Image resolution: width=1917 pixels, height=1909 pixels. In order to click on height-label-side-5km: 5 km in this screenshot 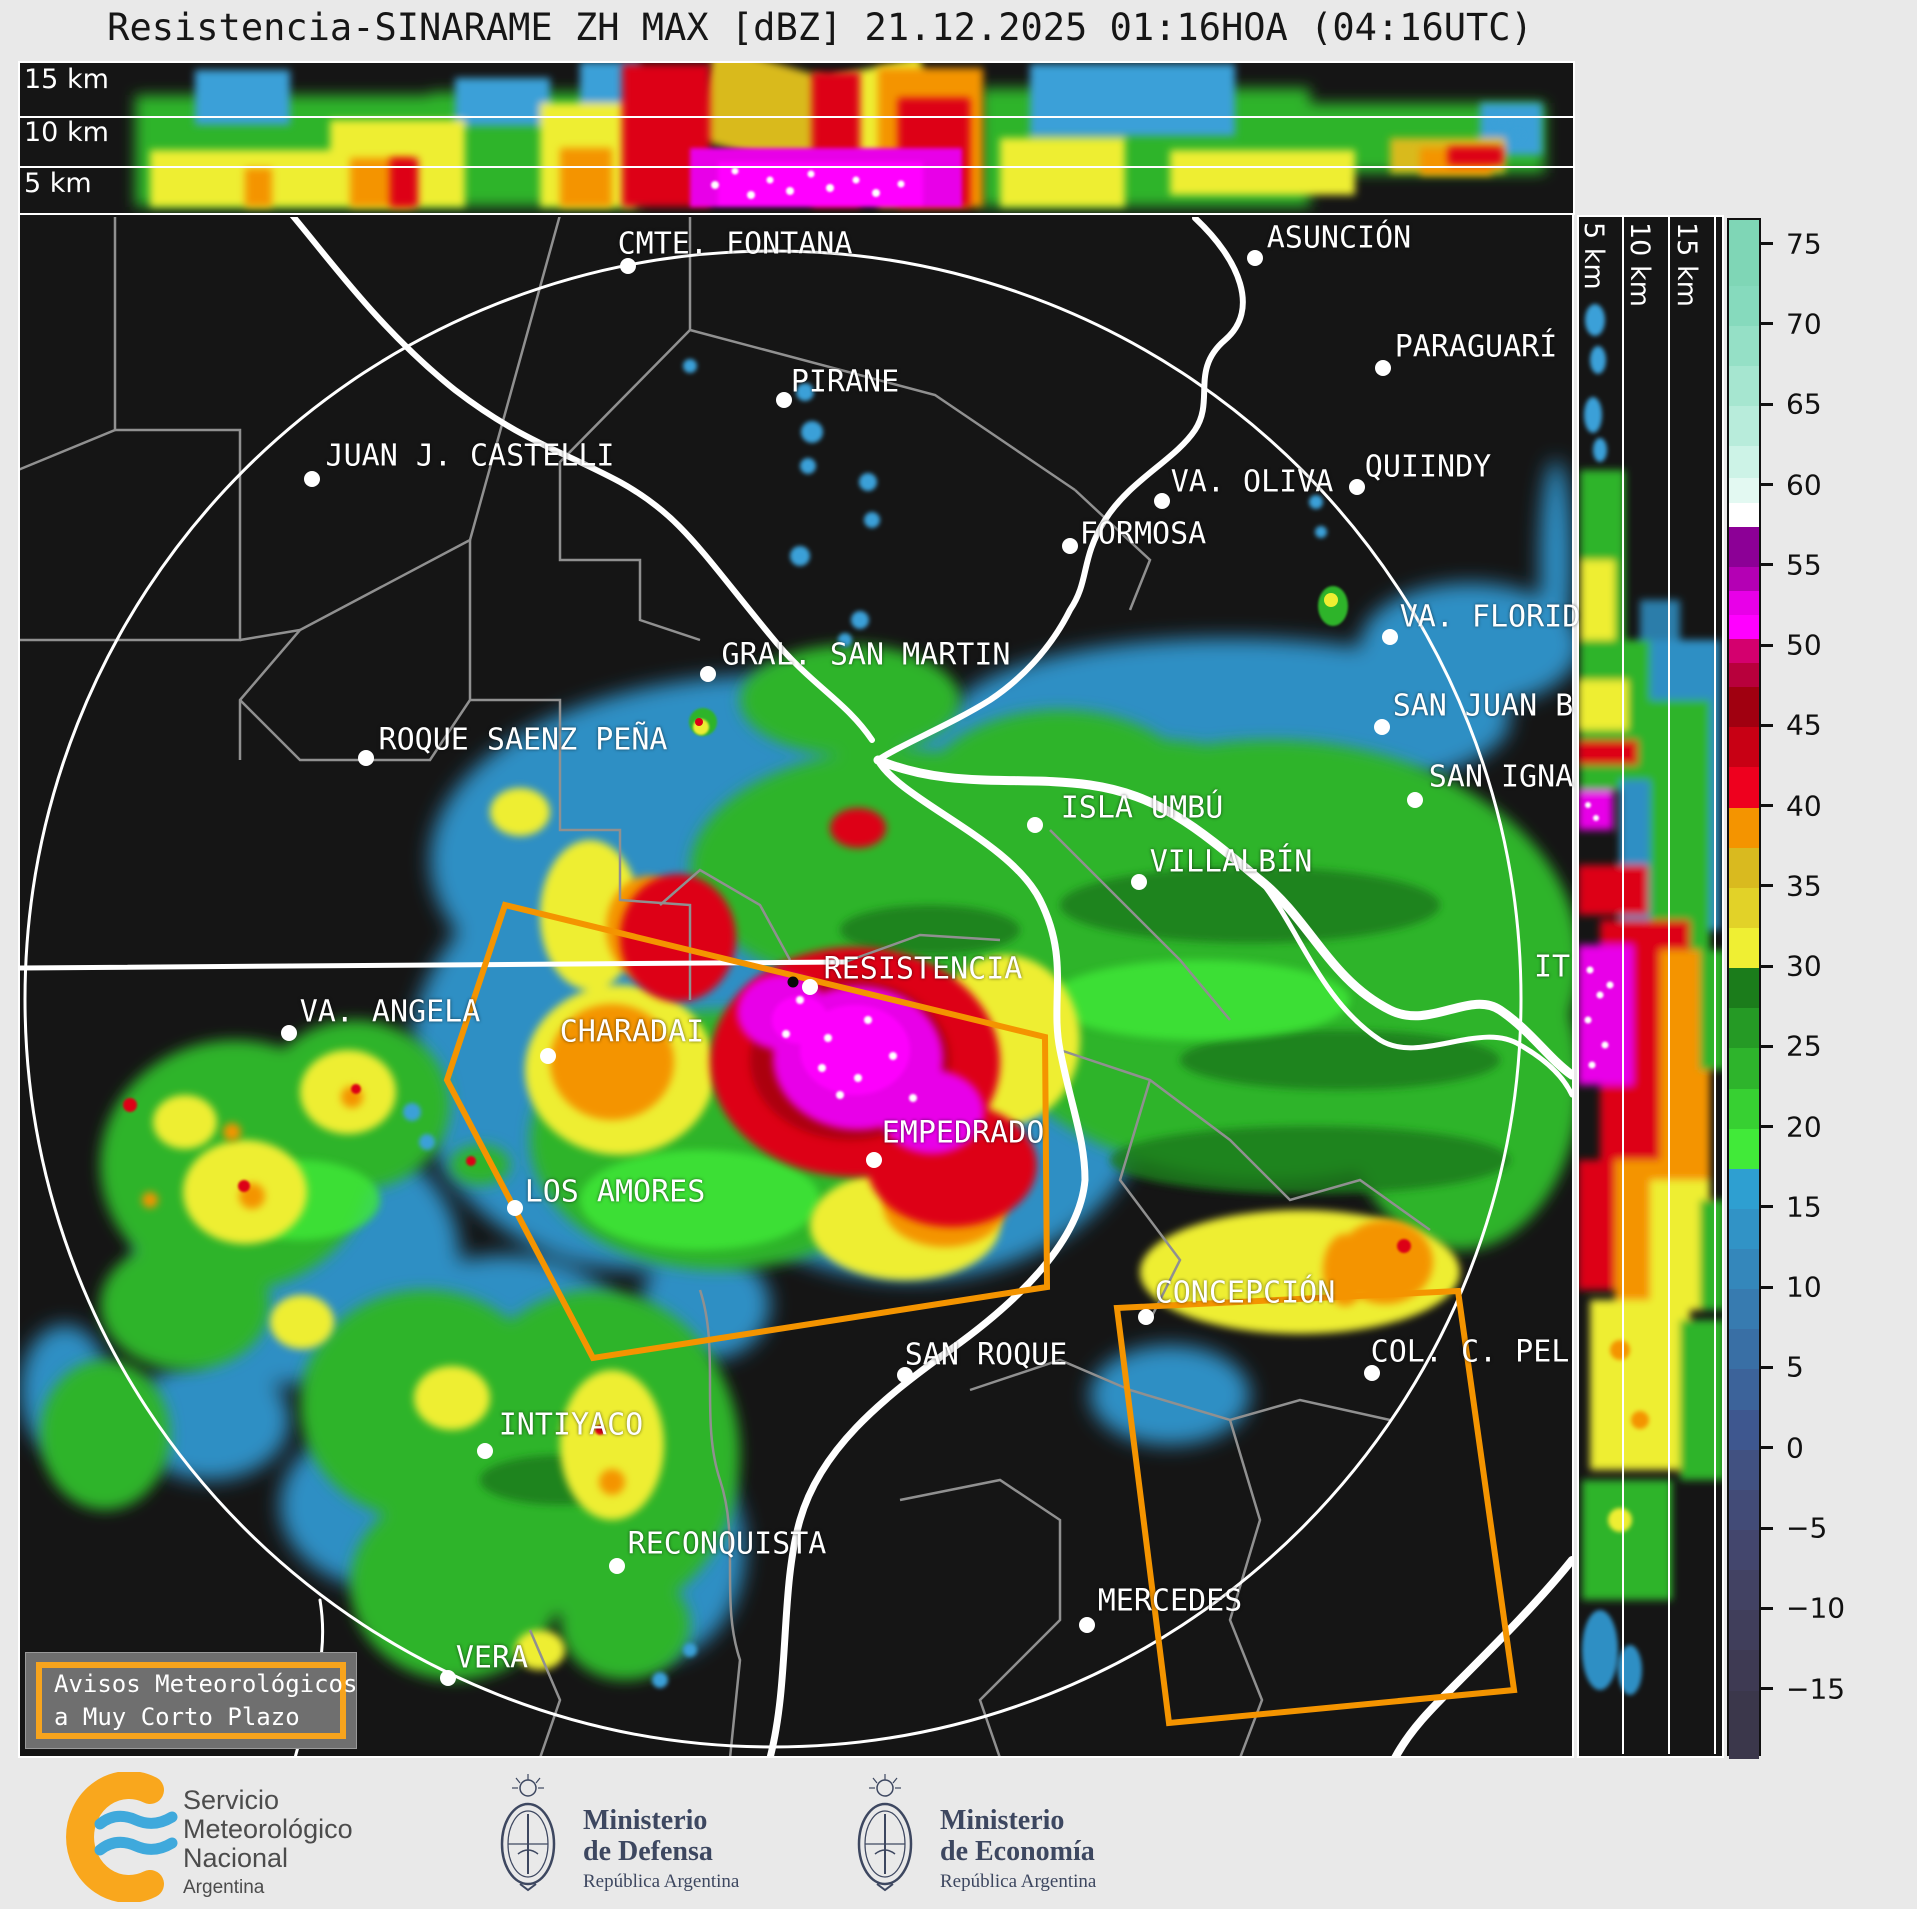, I will do `click(1593, 256)`.